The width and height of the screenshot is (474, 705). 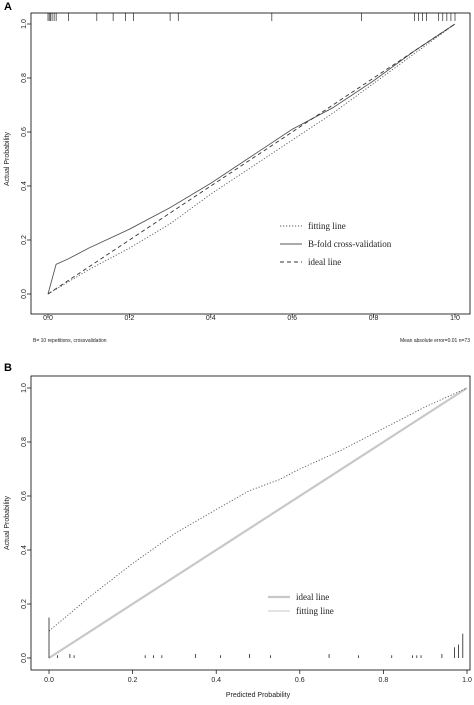 I want to click on panel-b-x-tick-label: 0.6, so click(x=300, y=680).